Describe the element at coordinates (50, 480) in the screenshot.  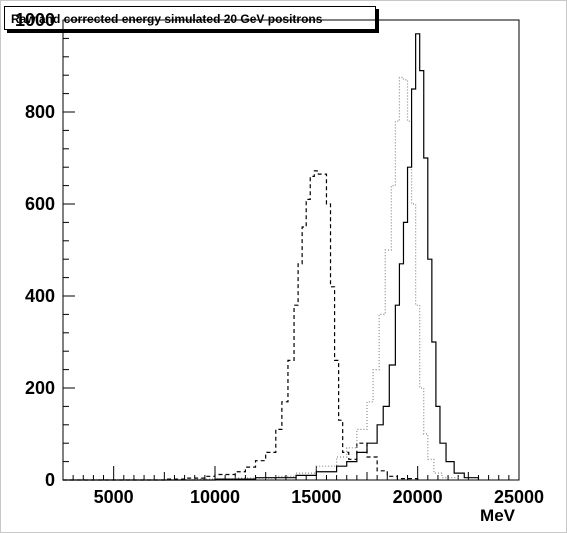
I see `y-tick-label: 0` at that location.